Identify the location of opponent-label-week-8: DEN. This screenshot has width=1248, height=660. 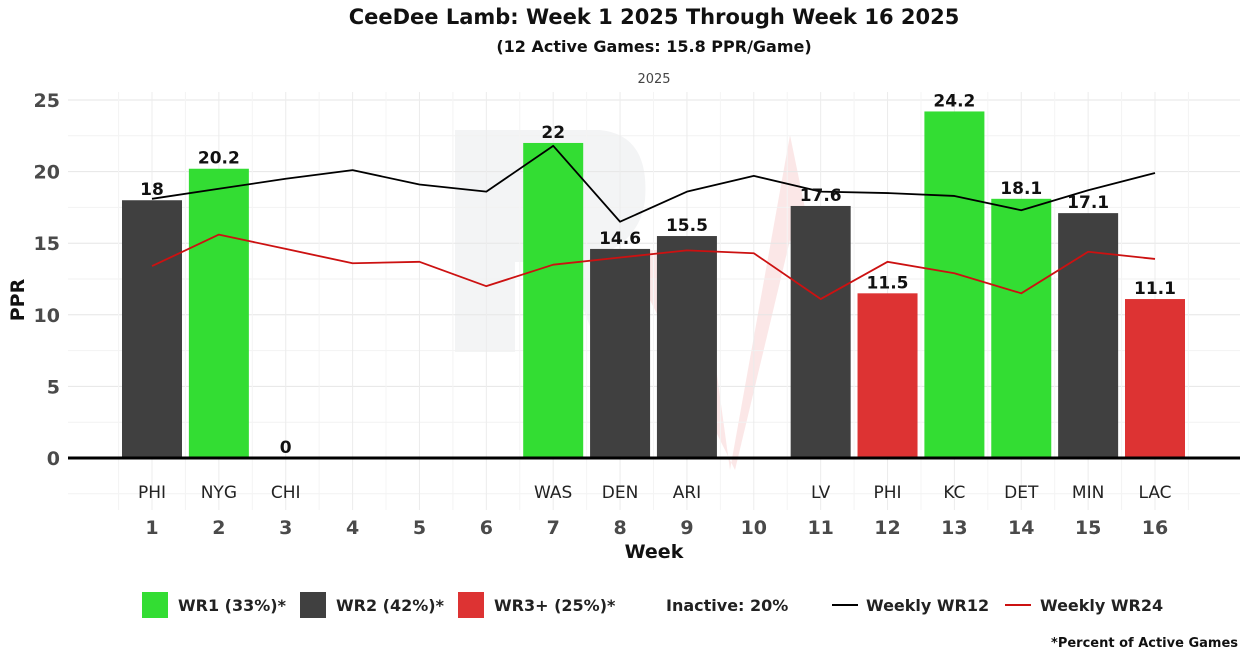
(620, 493).